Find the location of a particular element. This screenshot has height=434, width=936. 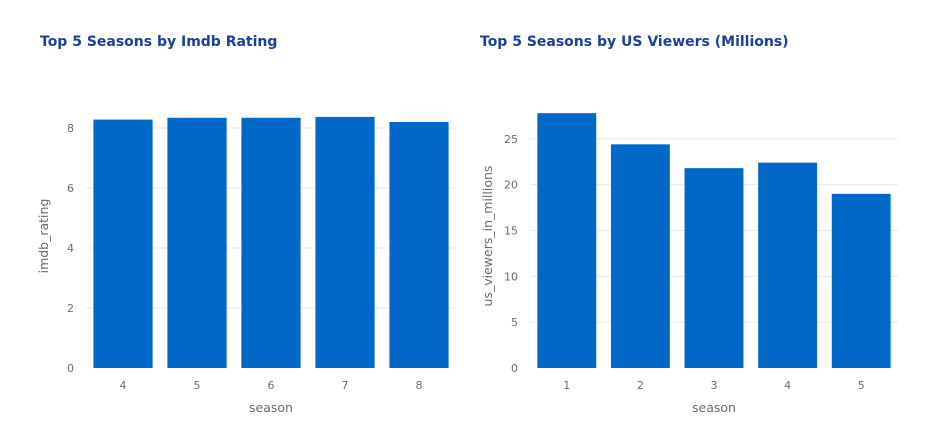

y-axis-label-imdb: imdb_rating is located at coordinates (43, 236).